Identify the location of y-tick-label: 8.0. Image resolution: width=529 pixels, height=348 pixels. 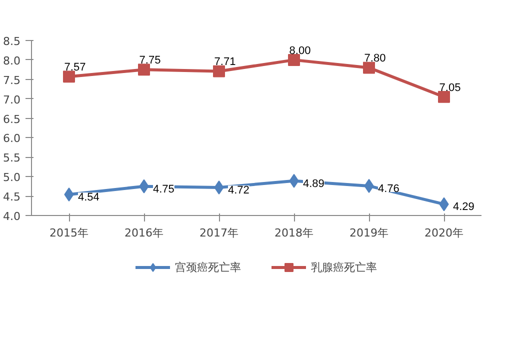
(12, 61).